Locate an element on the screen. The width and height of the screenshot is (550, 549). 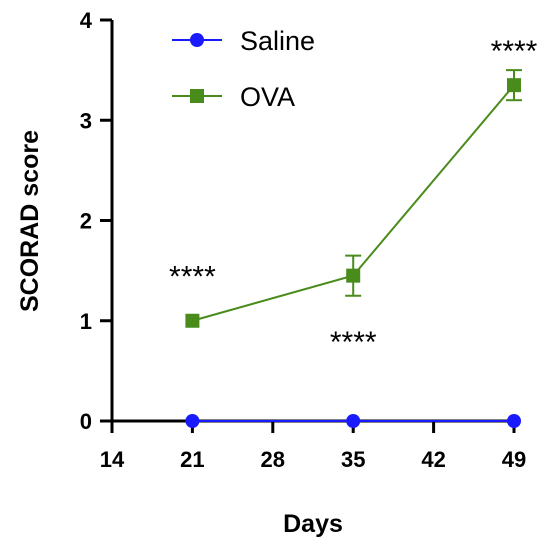
legend-label: OVA is located at coordinates (267, 97).